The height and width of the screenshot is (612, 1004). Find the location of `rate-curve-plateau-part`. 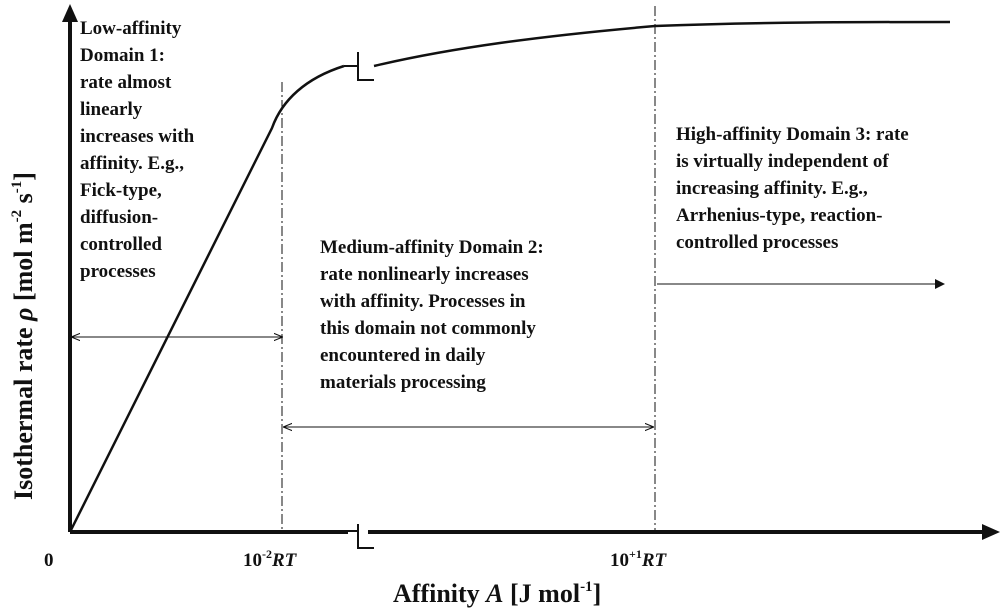

rate-curve-plateau-part is located at coordinates (662, 44).